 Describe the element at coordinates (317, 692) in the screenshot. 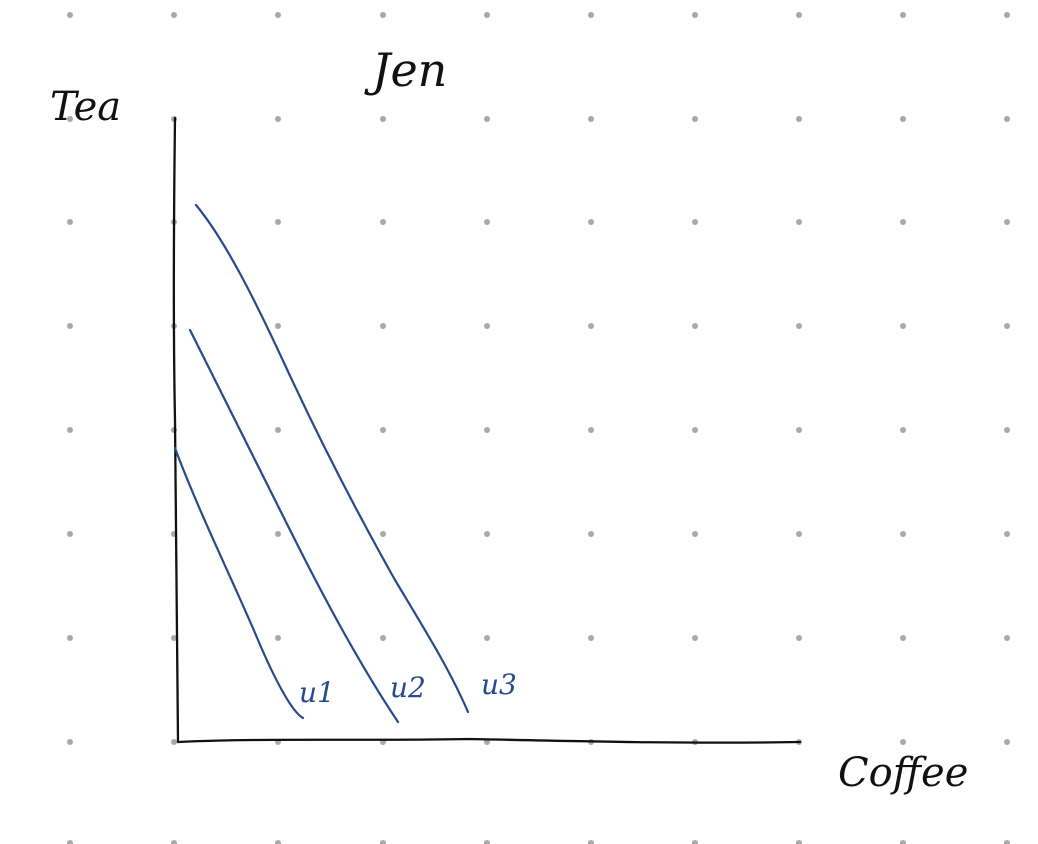

I see `curve-label-u1: u1` at that location.